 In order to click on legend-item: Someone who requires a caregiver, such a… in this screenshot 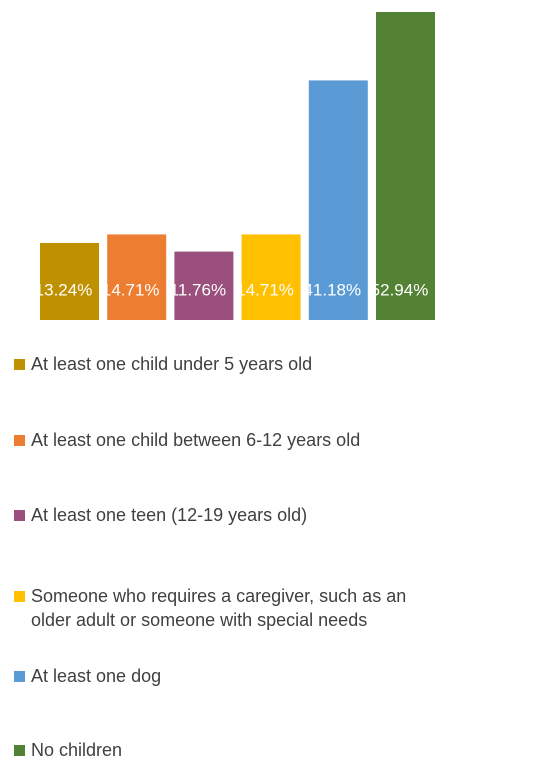, I will do `click(229, 608)`.